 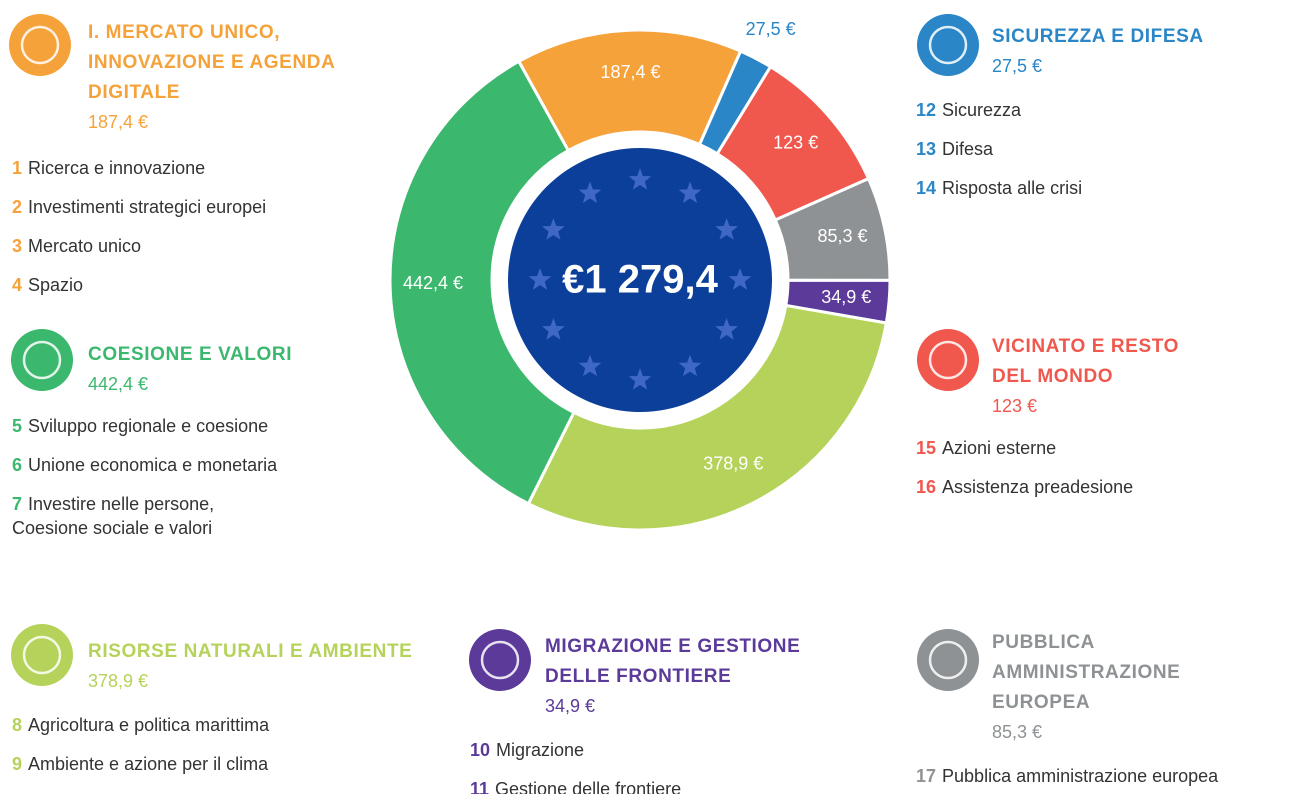 I want to click on group-header: VICINATO E RESTO DEL MONDO 123 €, so click(x=1107, y=376).